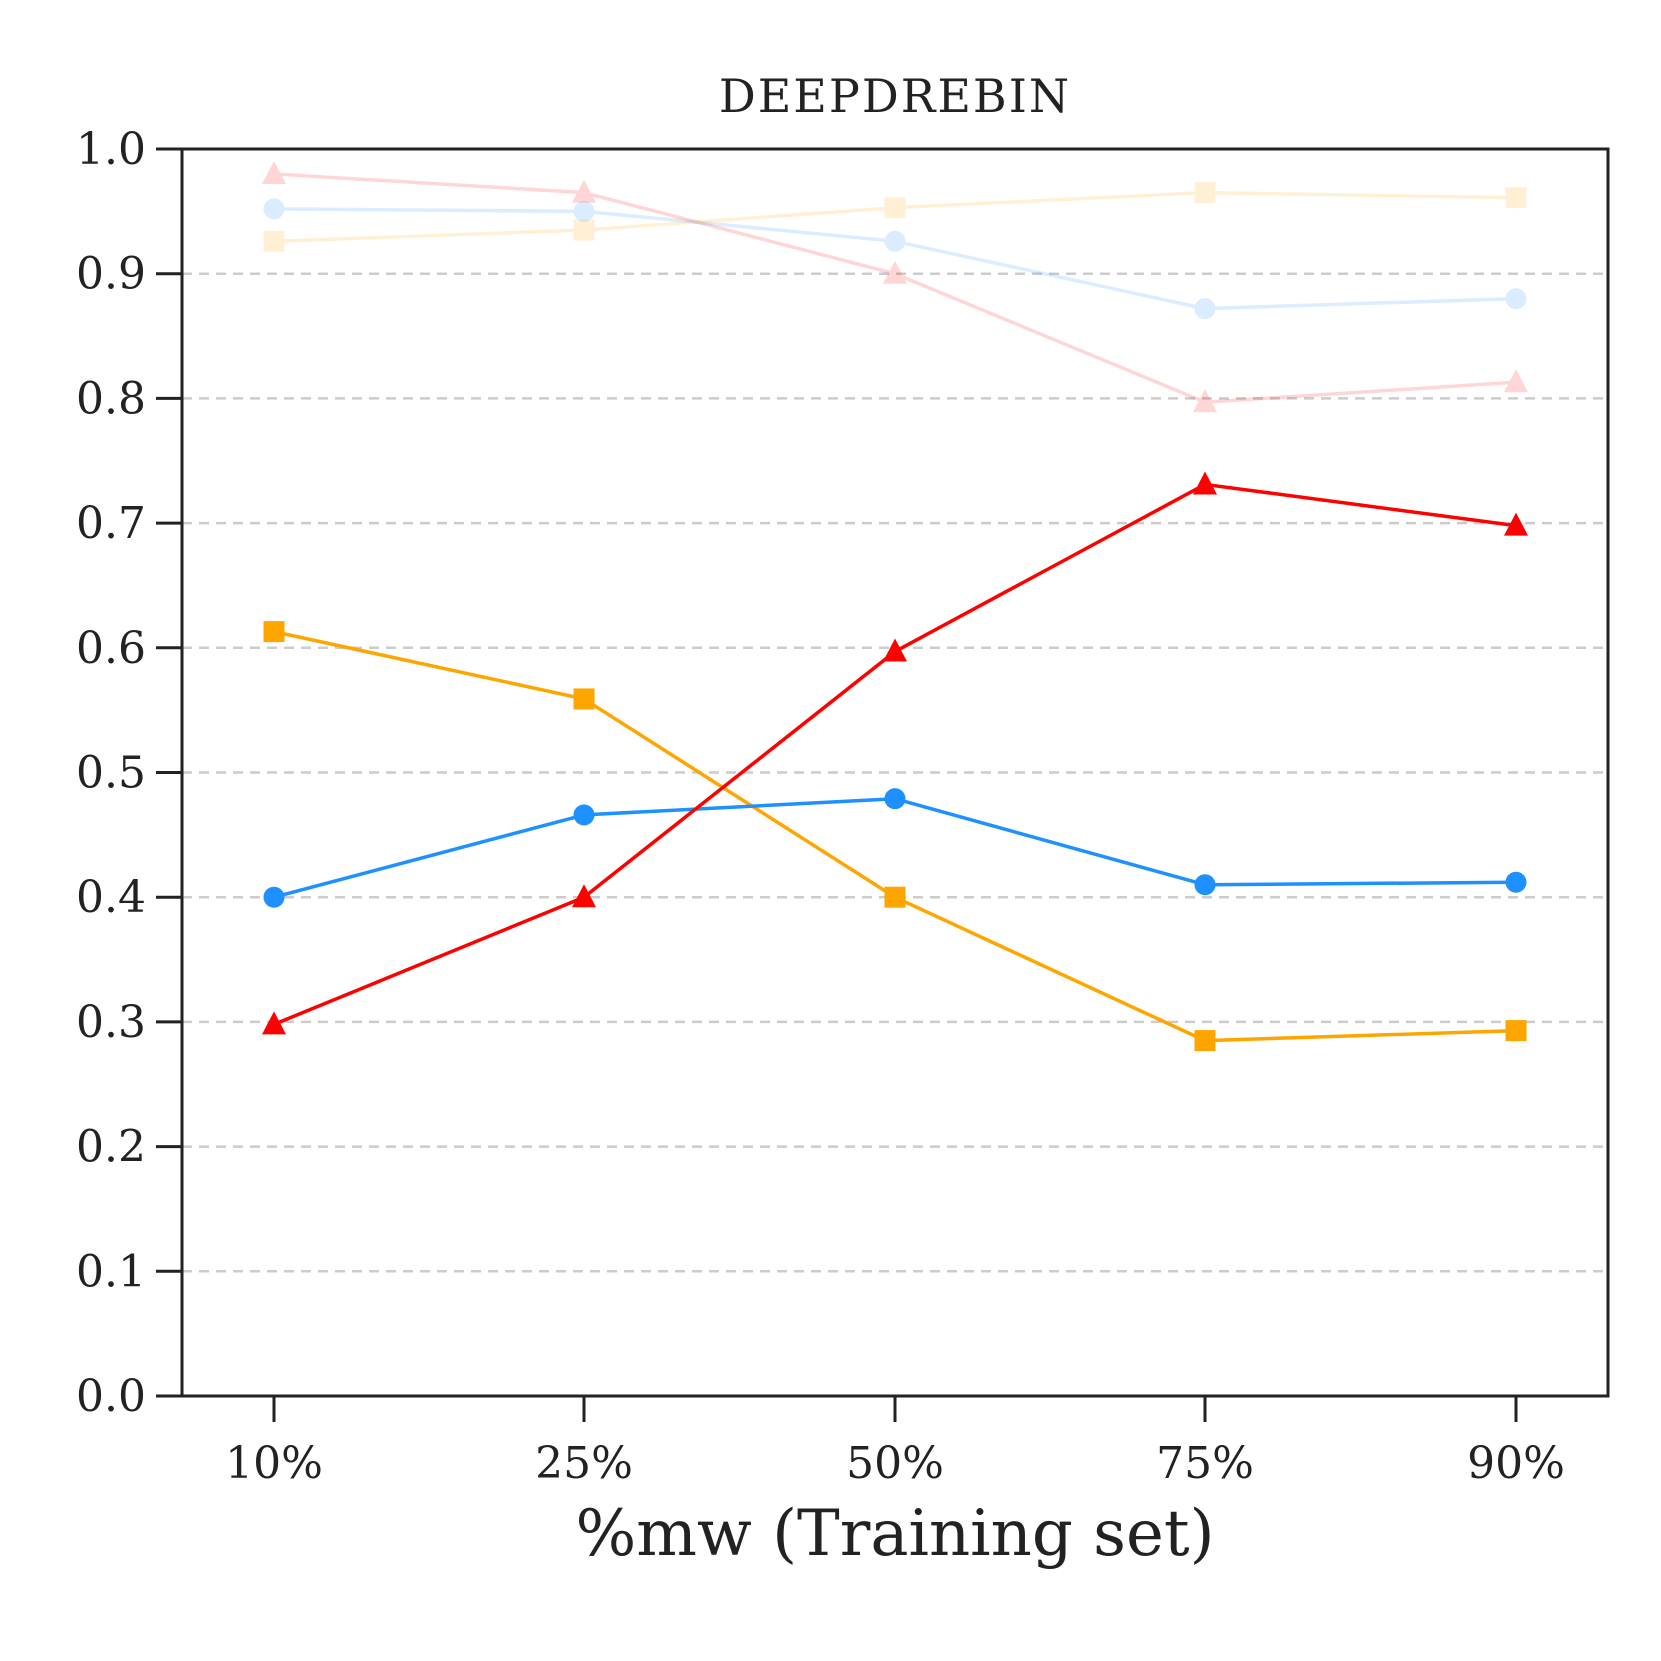 This screenshot has width=1661, height=1661. I want to click on y-tick-label: 0.4, so click(111, 897).